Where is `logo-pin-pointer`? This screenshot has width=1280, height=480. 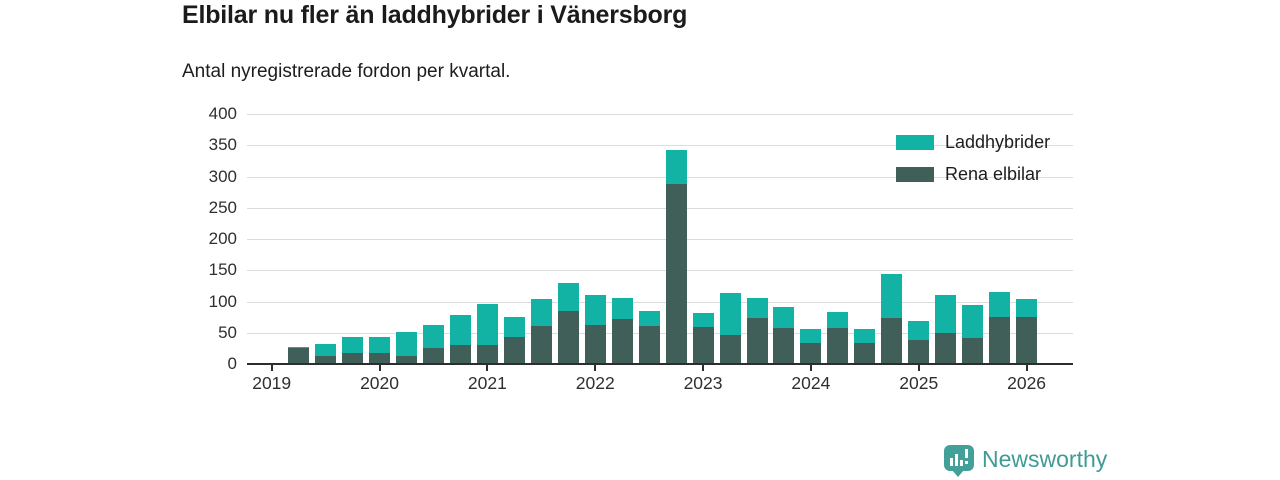
logo-pin-pointer is located at coordinates (958, 473).